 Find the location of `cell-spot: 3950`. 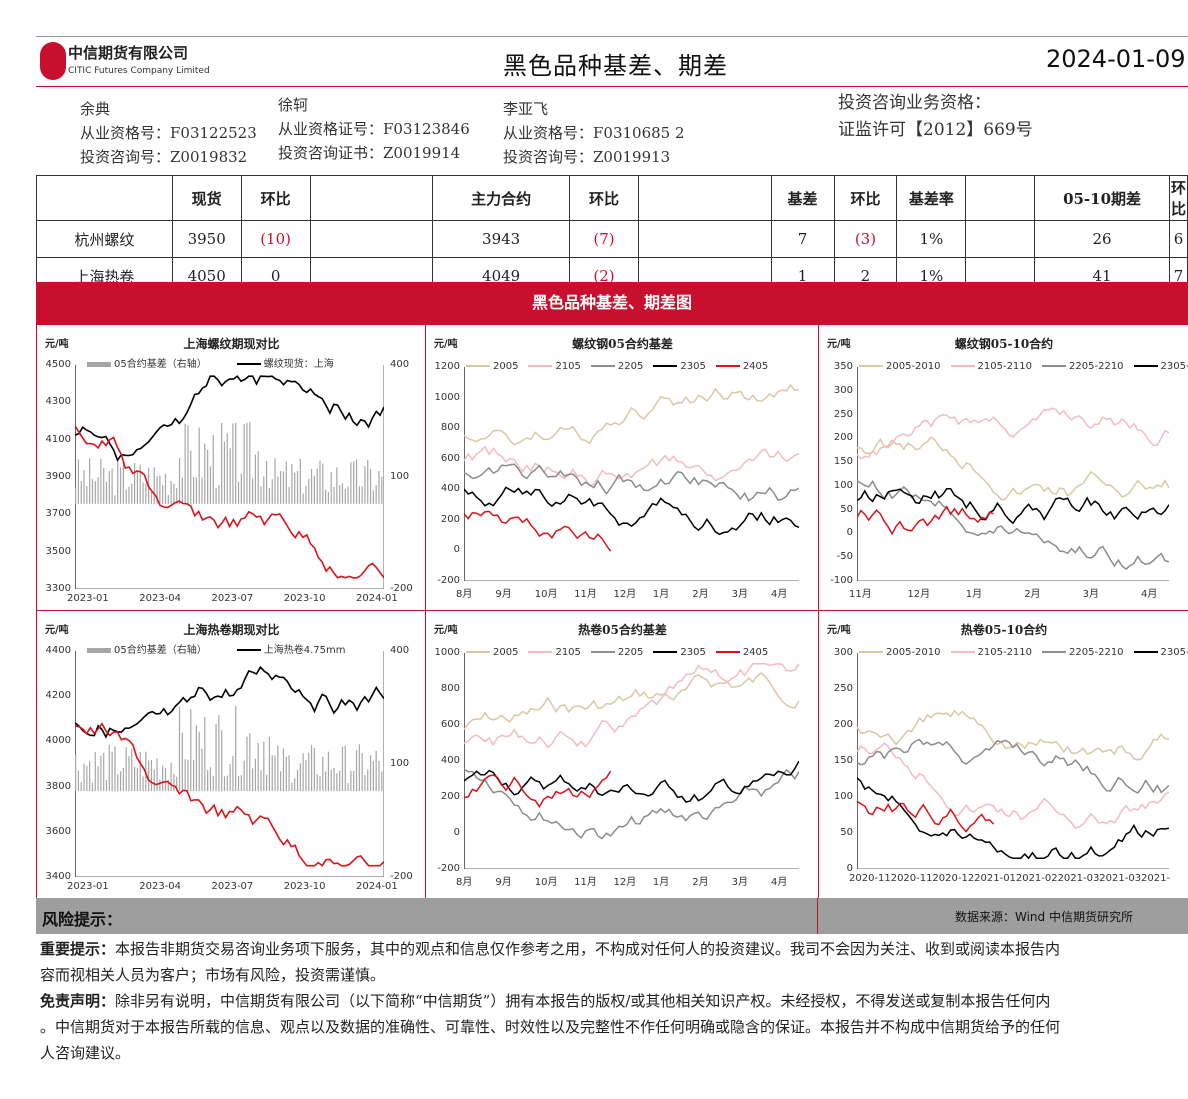

cell-spot: 3950 is located at coordinates (206, 239).